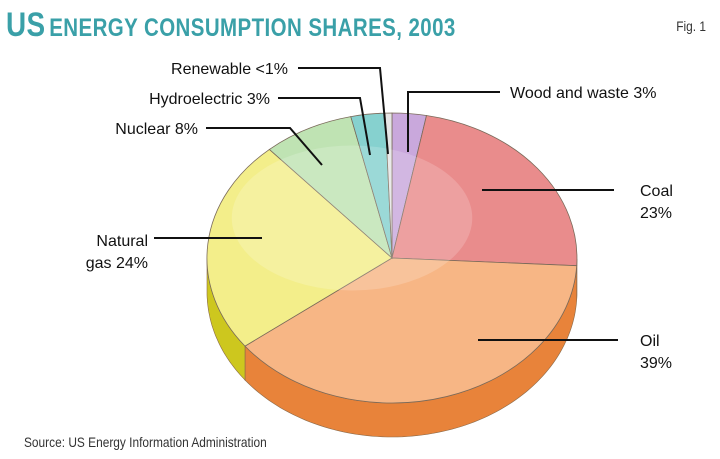 Image resolution: width=720 pixels, height=459 pixels. I want to click on slice-label-line: Oil, so click(650, 341).